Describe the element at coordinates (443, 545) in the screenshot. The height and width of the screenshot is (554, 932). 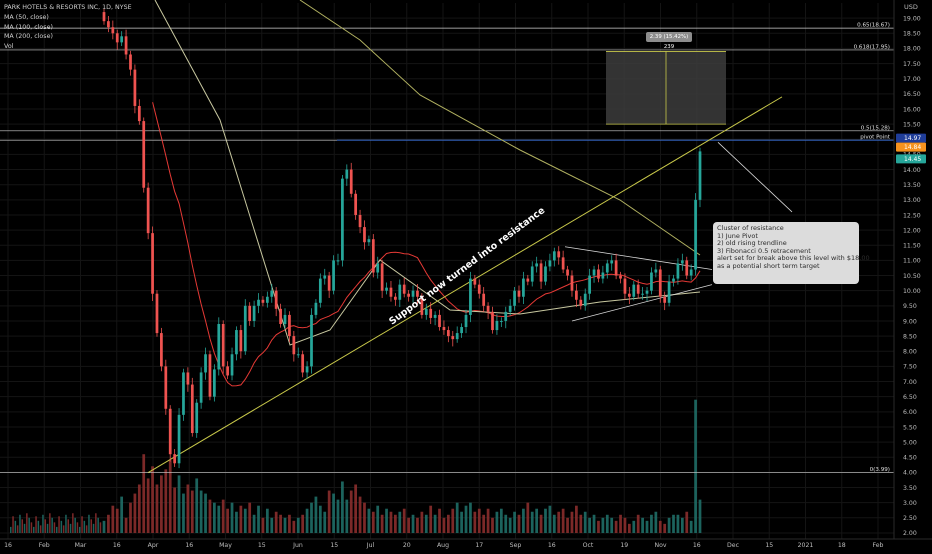
I see `x-tick-label: Aug` at that location.